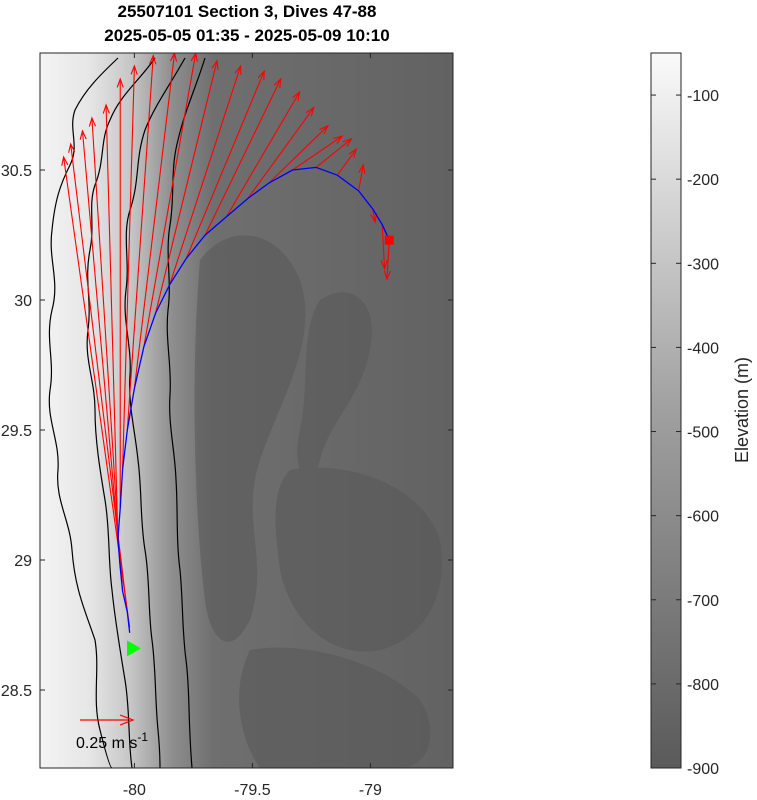  Describe the element at coordinates (703, 180) in the screenshot. I see `colorbar-tick-label: -200` at that location.